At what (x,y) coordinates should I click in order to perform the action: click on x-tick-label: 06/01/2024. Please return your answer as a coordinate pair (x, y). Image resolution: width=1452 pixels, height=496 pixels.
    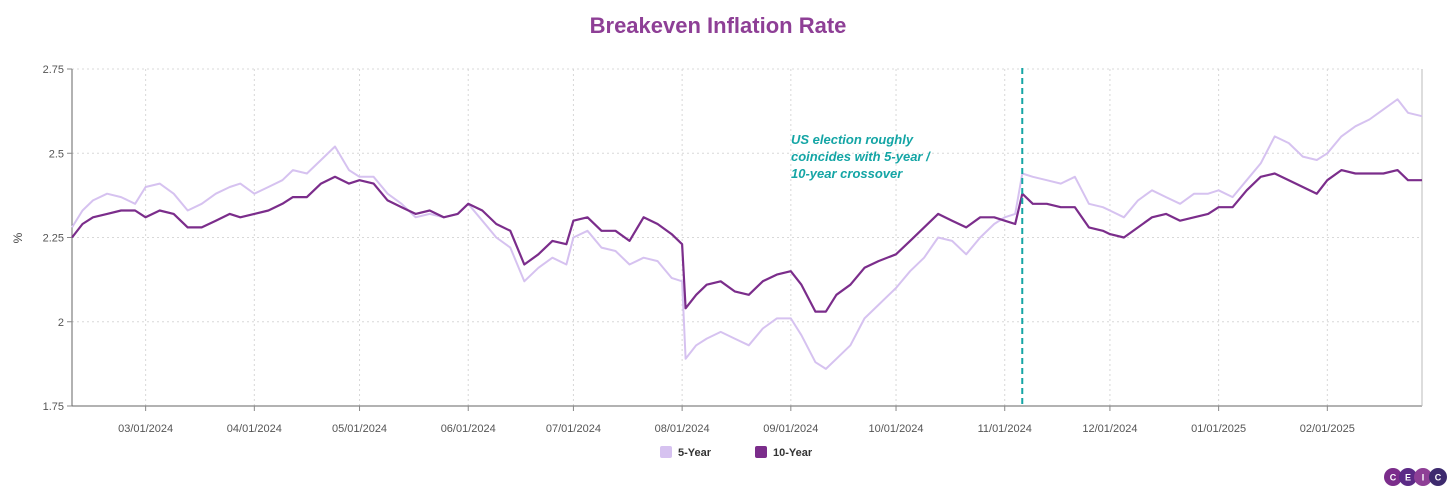
    Looking at the image, I should click on (468, 429).